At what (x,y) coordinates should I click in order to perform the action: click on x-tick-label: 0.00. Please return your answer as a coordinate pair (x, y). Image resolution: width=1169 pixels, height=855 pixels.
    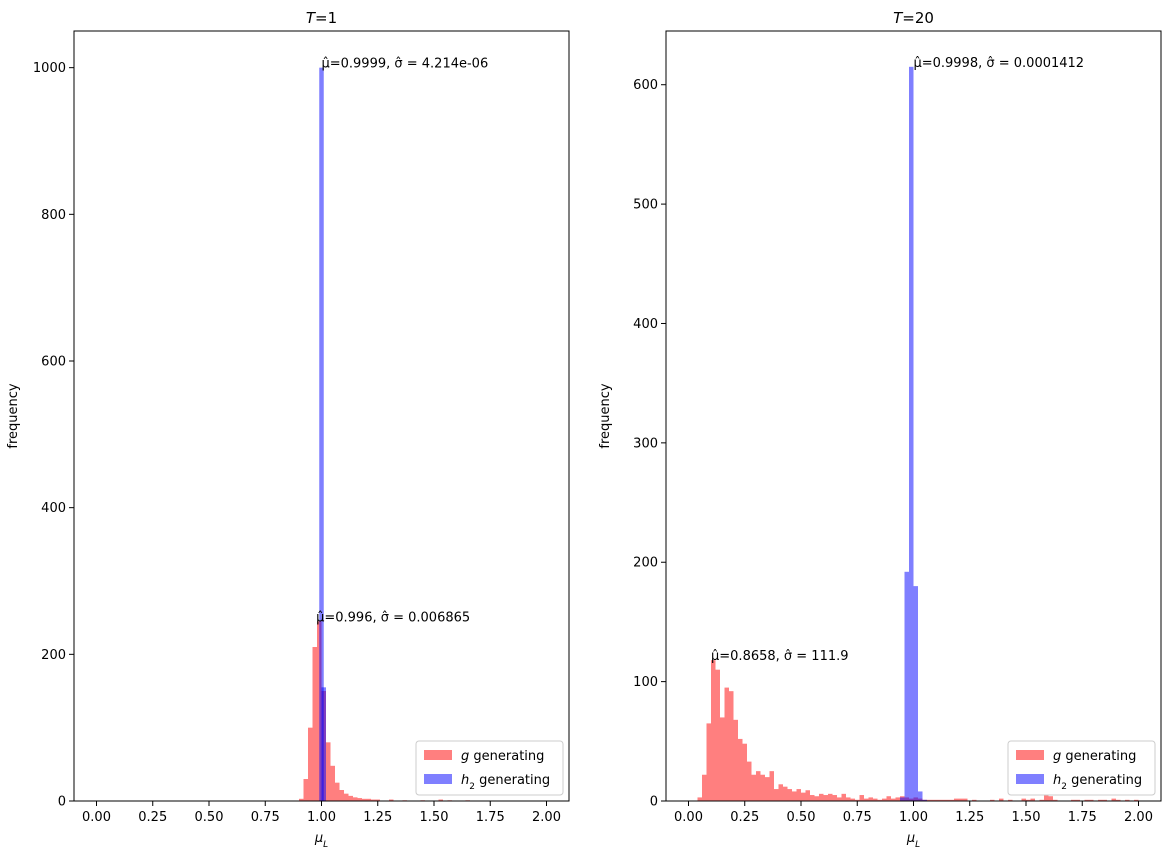
    Looking at the image, I should click on (96, 817).